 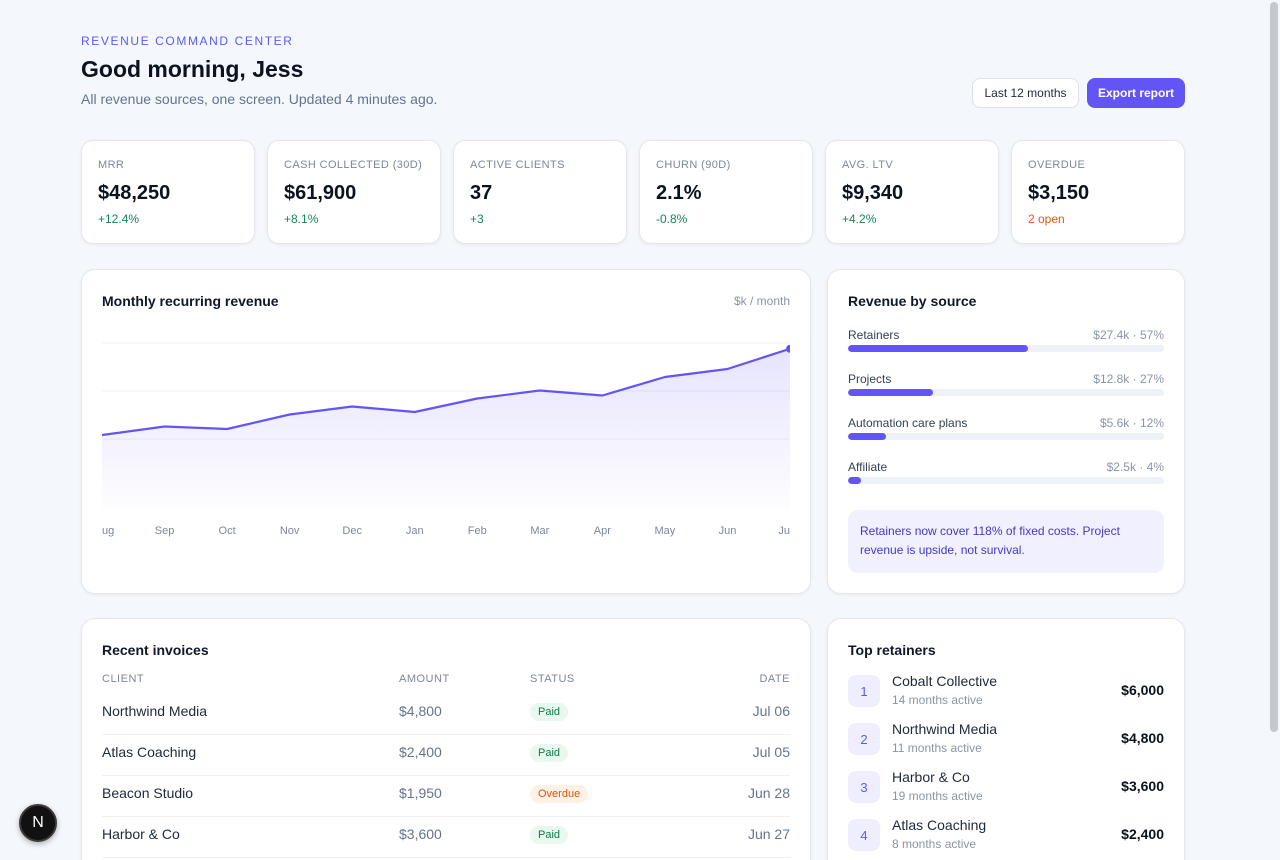 I want to click on kpi-delta: +4.2%, so click(x=859, y=219).